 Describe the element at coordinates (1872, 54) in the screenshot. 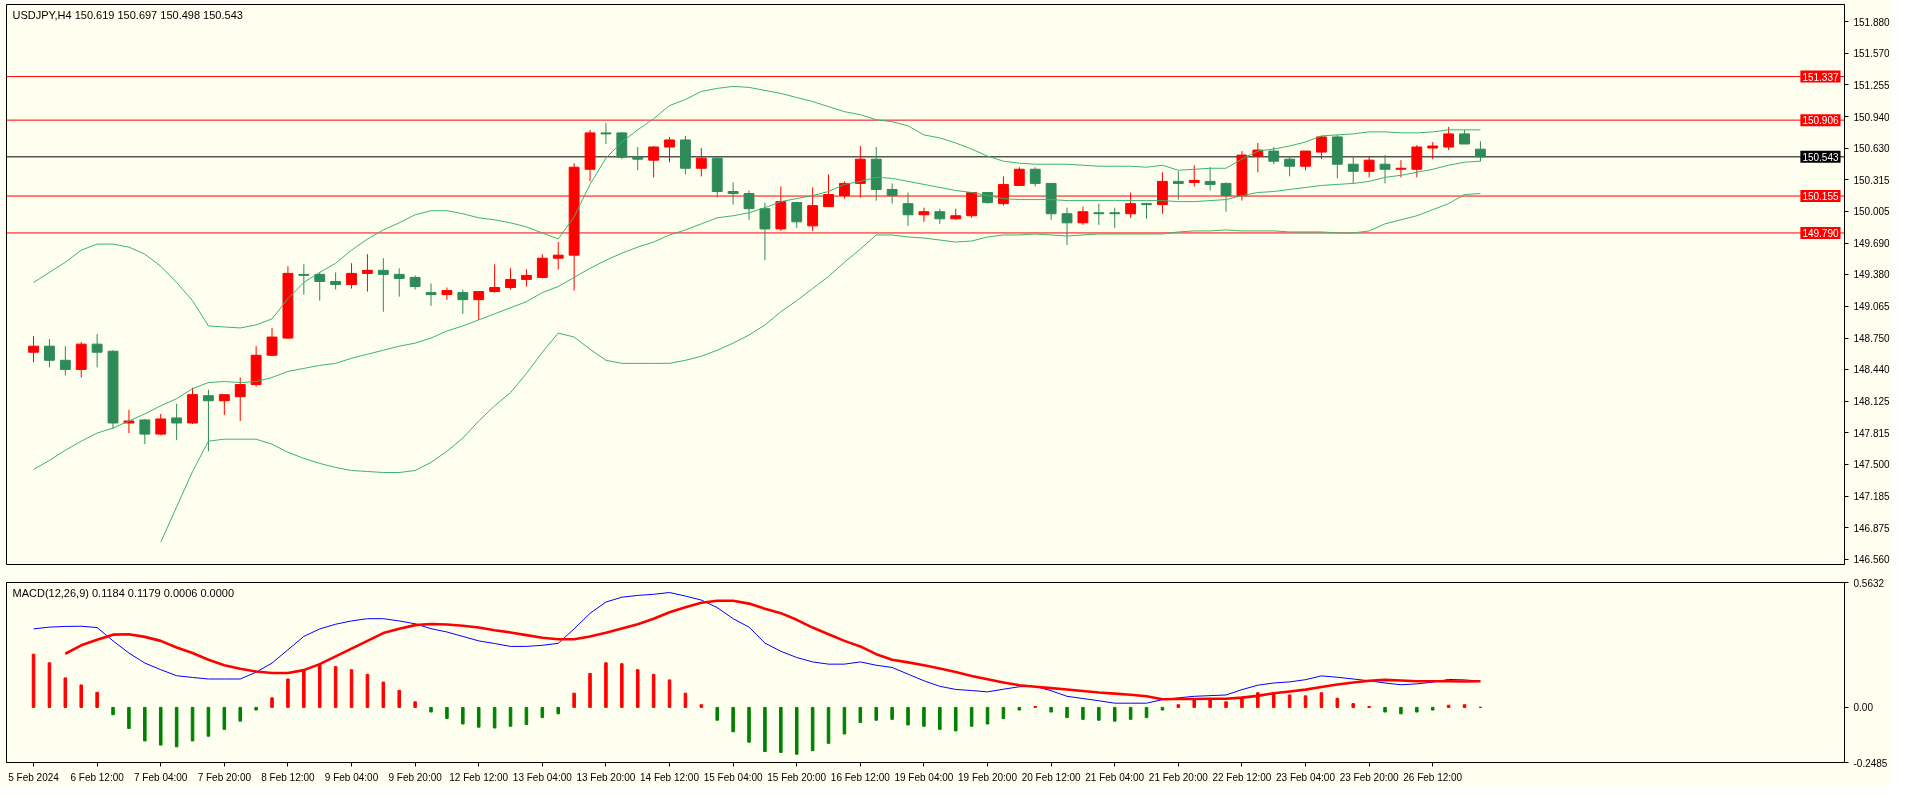

I see `y-tick-label: 151.570` at that location.